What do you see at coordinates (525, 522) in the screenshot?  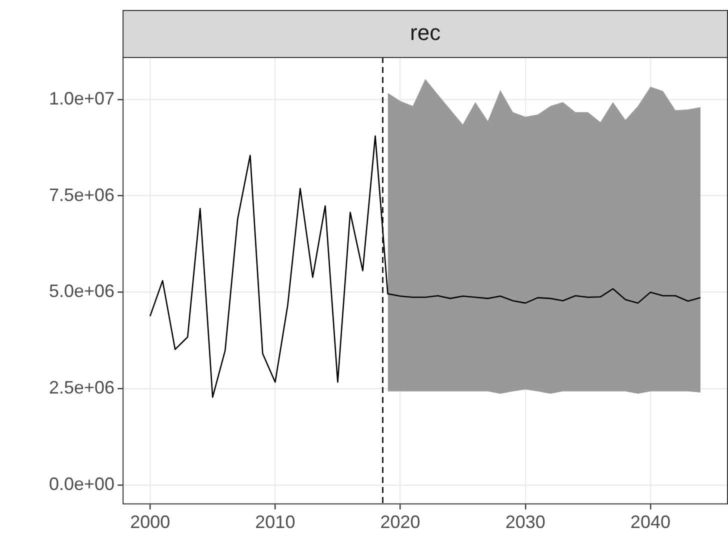 I see `x-tick-label: 2030` at bounding box center [525, 522].